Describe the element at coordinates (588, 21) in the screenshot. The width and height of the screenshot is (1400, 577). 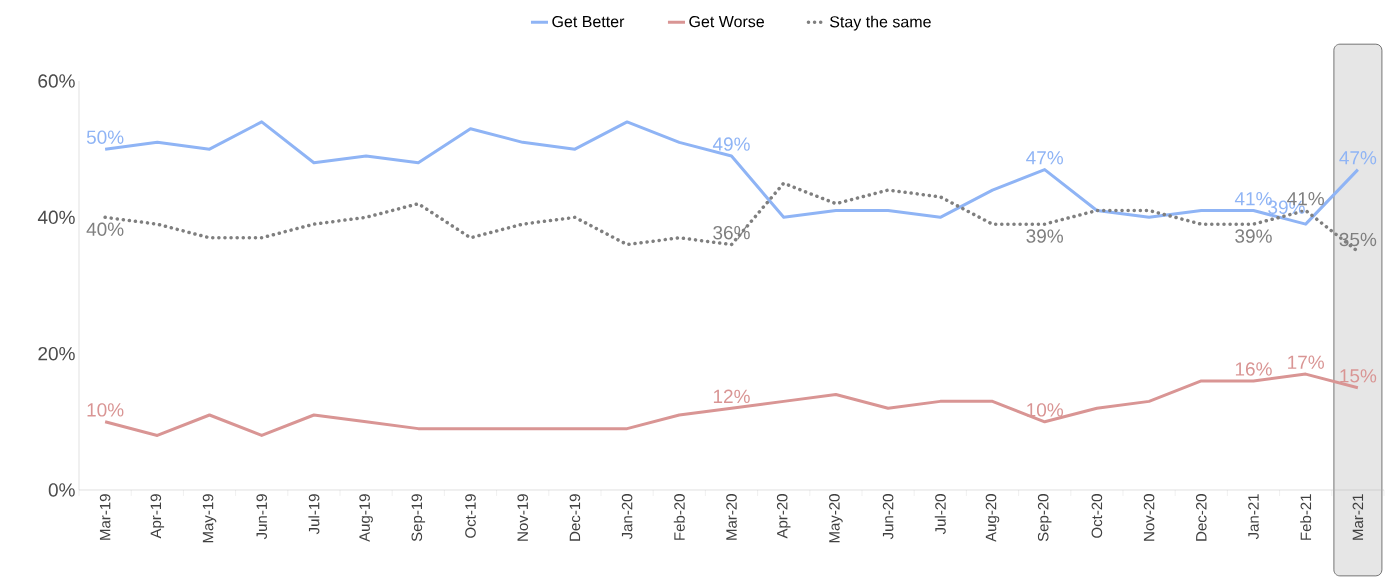
I see `legend-label: Get Better` at that location.